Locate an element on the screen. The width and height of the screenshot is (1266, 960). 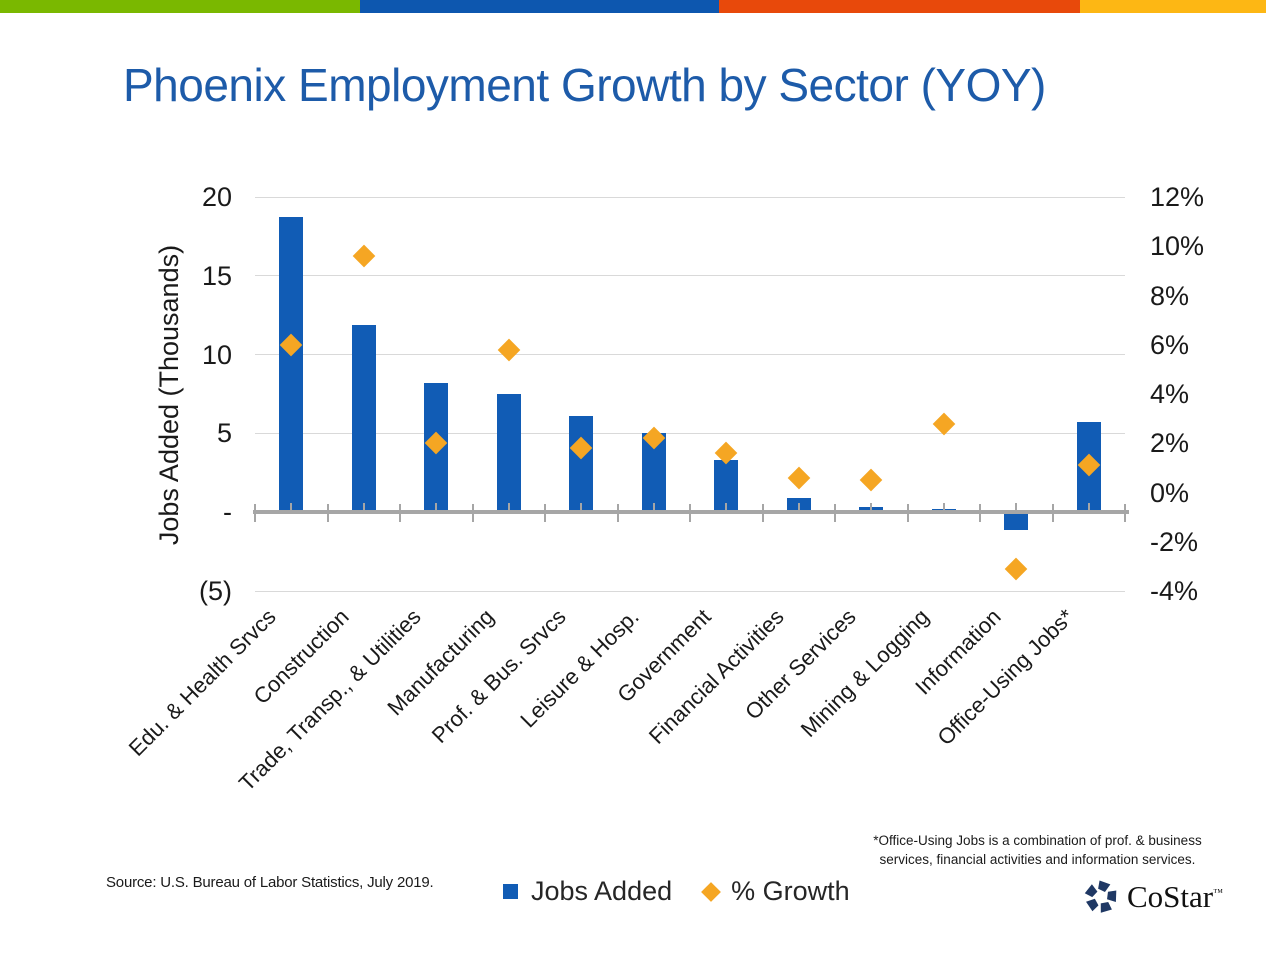
right-axis-tick-label: 8% is located at coordinates (1170, 295).